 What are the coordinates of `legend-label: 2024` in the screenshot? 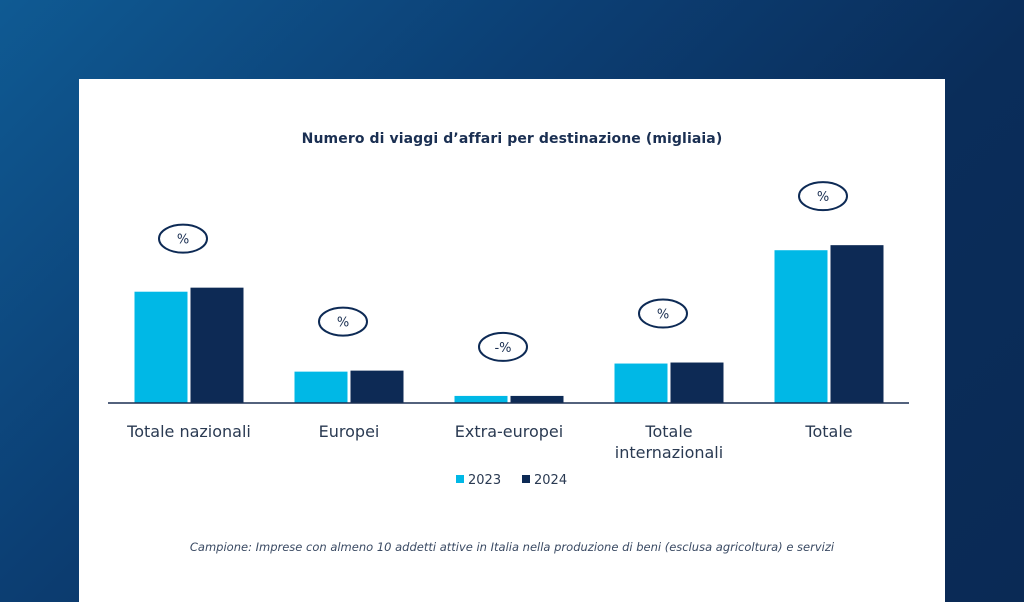 It's located at (550, 480).